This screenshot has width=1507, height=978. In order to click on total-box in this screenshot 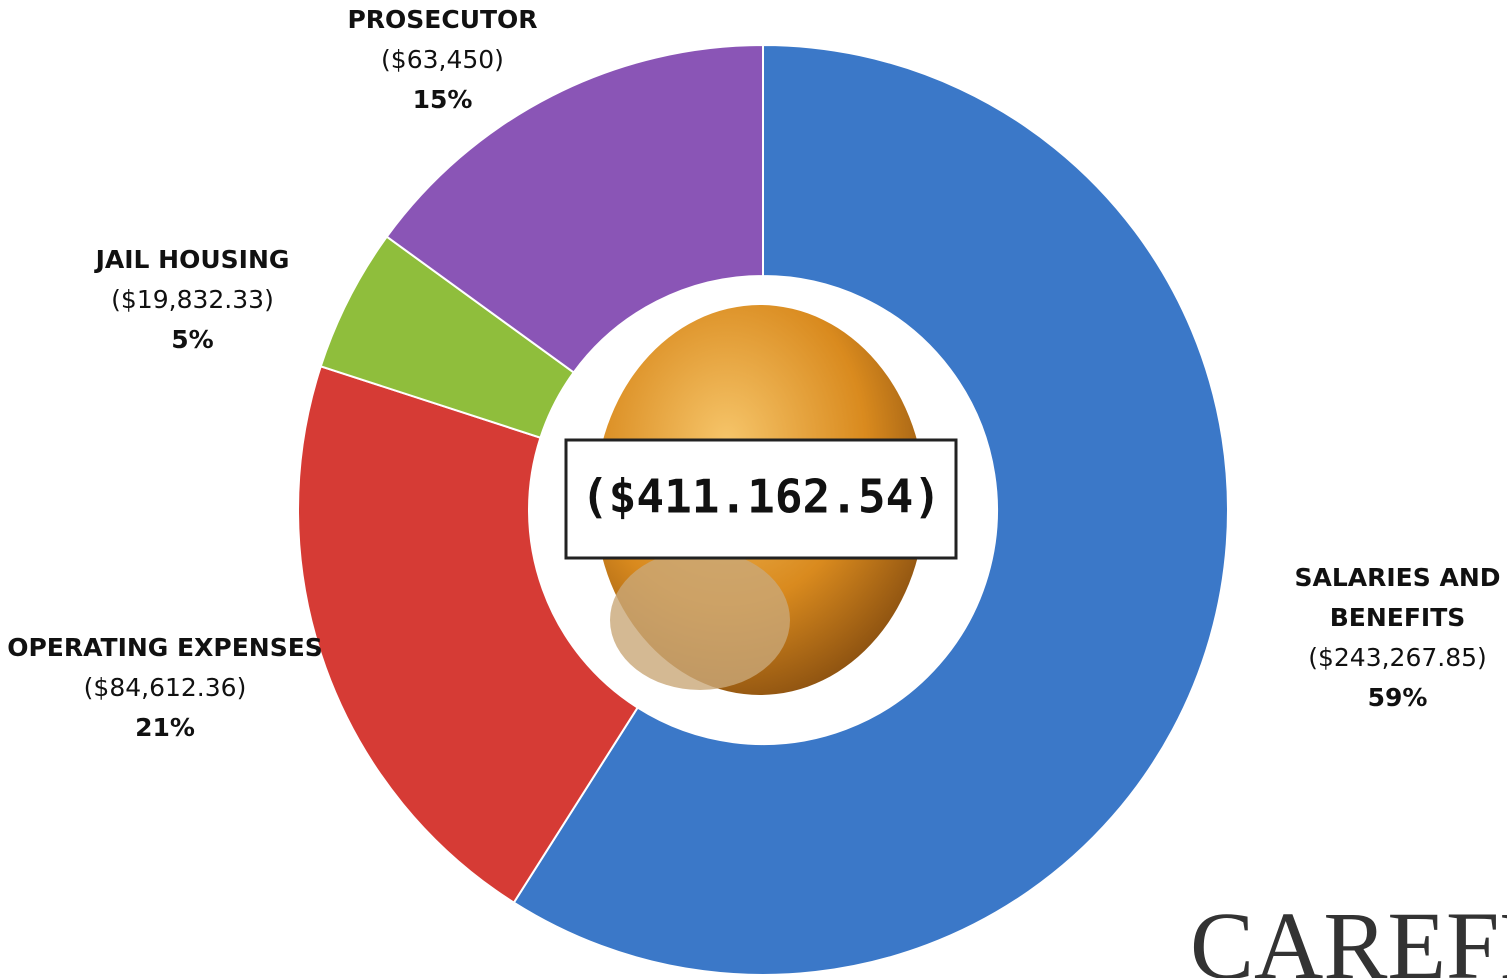, I will do `click(761, 499)`.